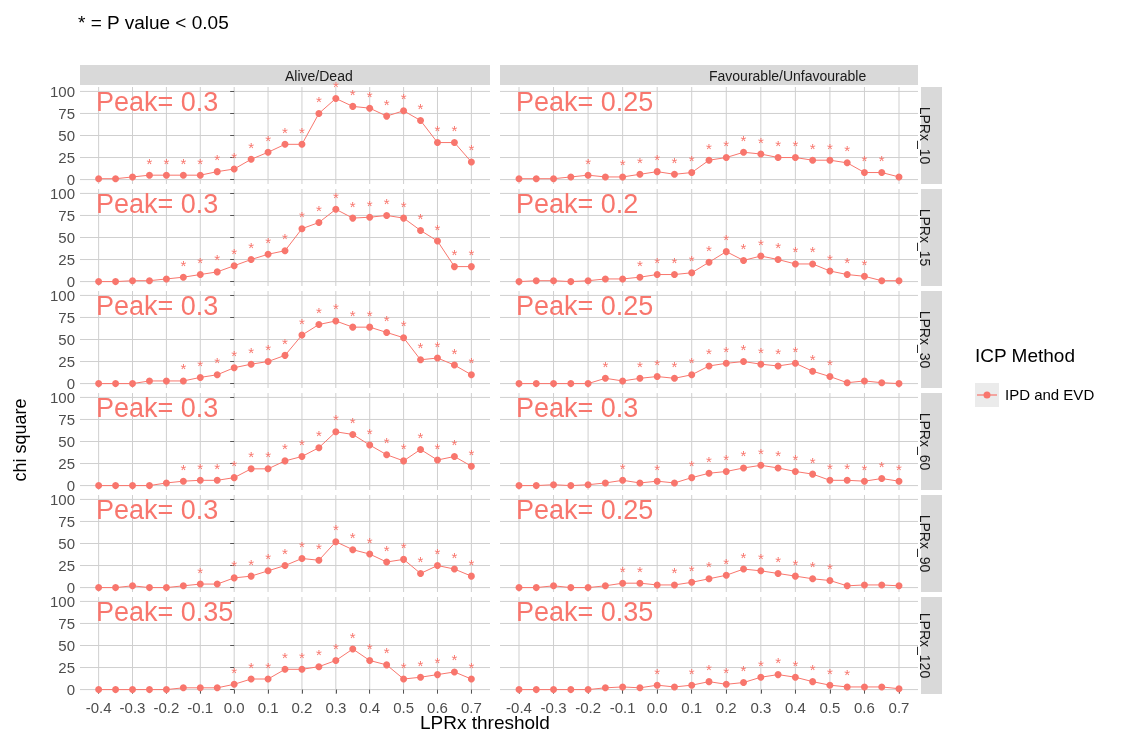  Describe the element at coordinates (692, 707) in the screenshot. I see `x-tick-label: 0.1` at that location.